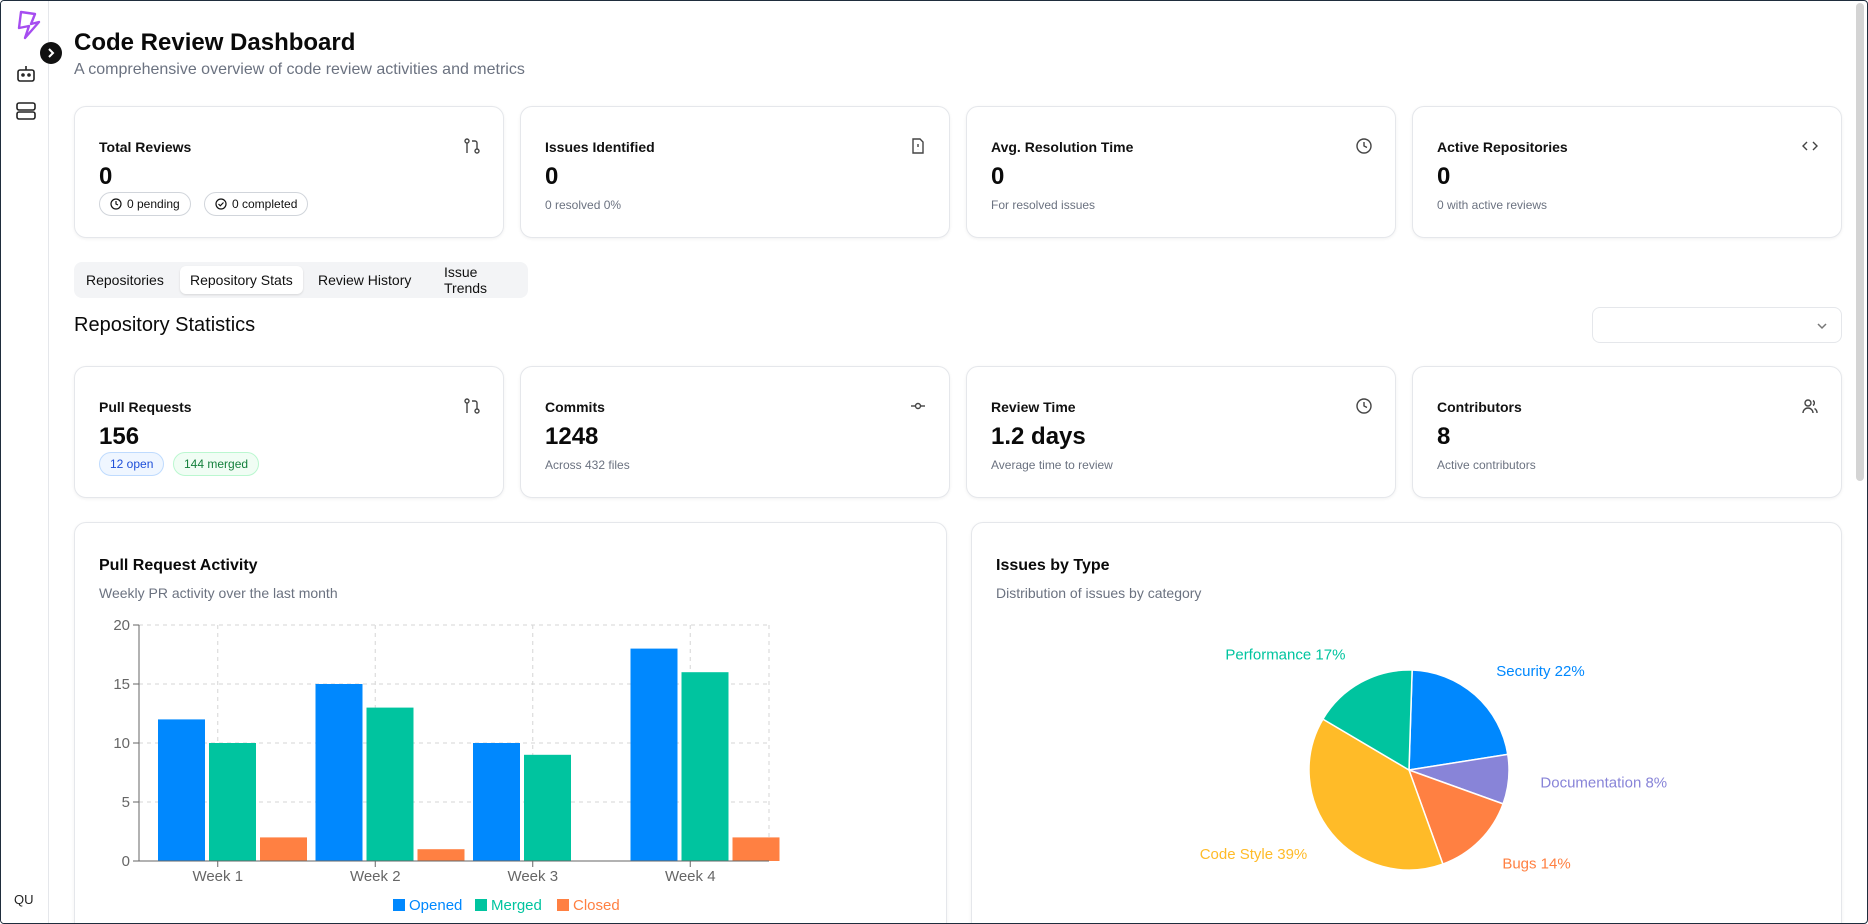 This screenshot has width=1868, height=924. Describe the element at coordinates (1486, 465) in the screenshot. I see `card-note: Active contributors` at that location.